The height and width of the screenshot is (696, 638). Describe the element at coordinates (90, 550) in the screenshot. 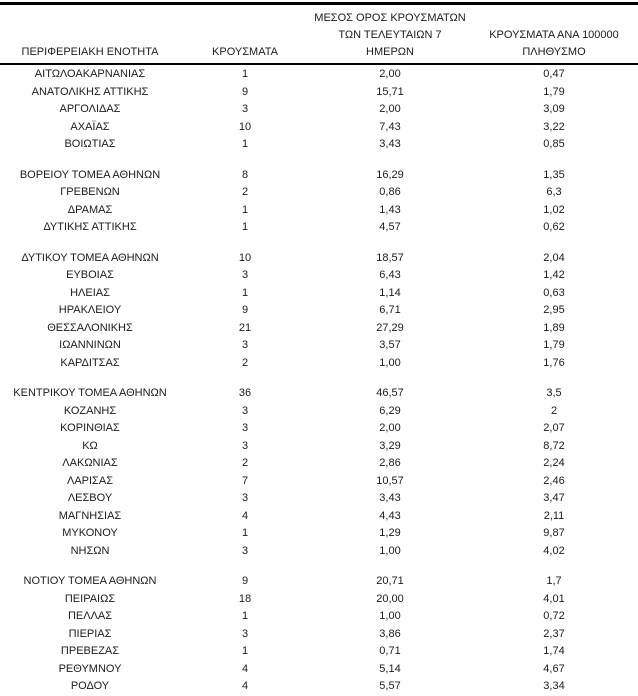

I see `cell-region: ΝΗΣΩΝ` at that location.